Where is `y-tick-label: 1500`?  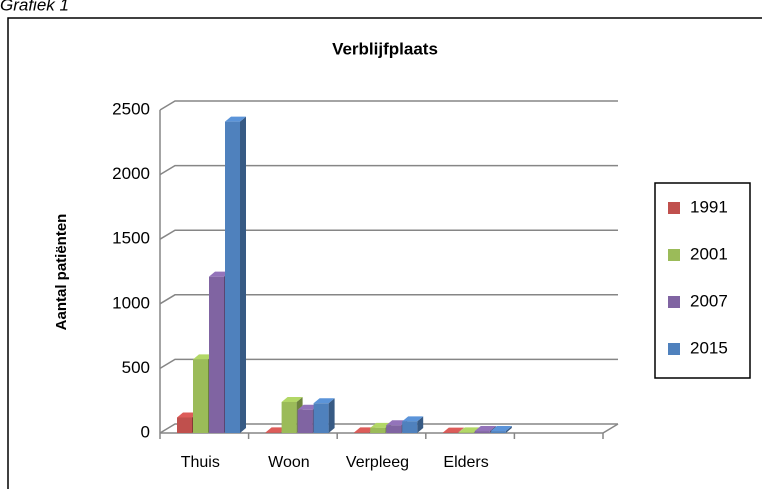 y-tick-label: 1500 is located at coordinates (131, 238).